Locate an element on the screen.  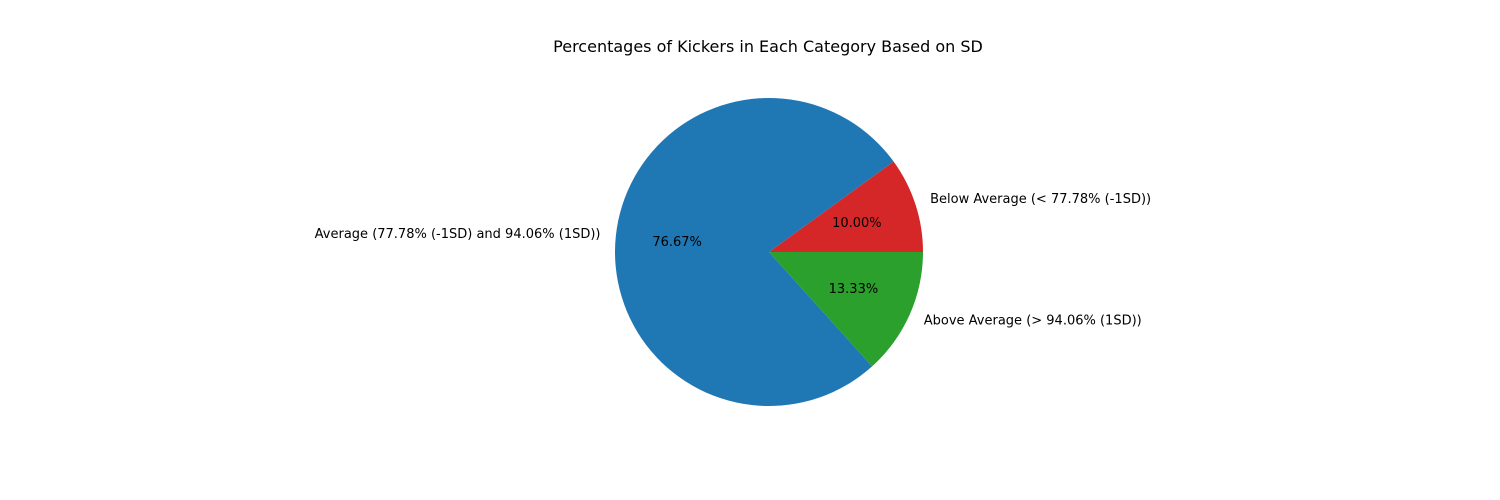
pie-percent-label-below-average: 10.00% is located at coordinates (857, 223).